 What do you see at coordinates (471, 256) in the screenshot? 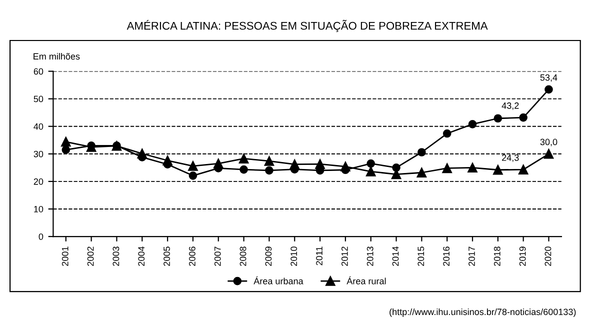
I see `x-tick-label: 2017` at bounding box center [471, 256].